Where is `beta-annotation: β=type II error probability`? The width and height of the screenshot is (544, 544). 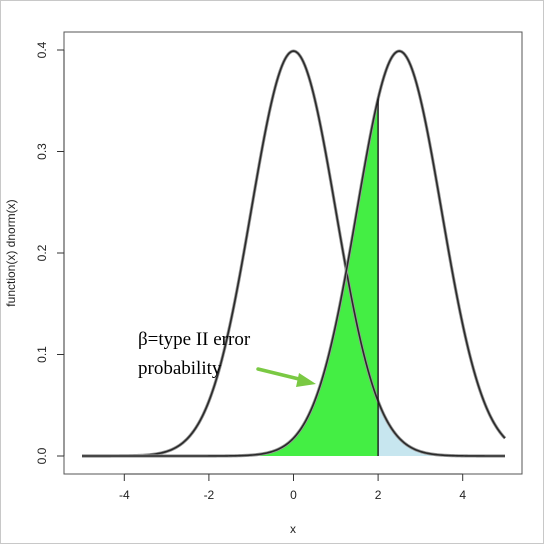
beta-annotation: β=type II error probability is located at coordinates (227, 358).